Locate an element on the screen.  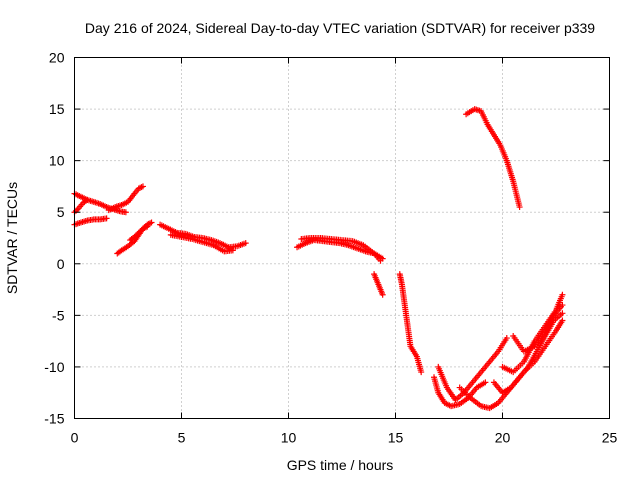
x-tick-label: 5 is located at coordinates (182, 438).